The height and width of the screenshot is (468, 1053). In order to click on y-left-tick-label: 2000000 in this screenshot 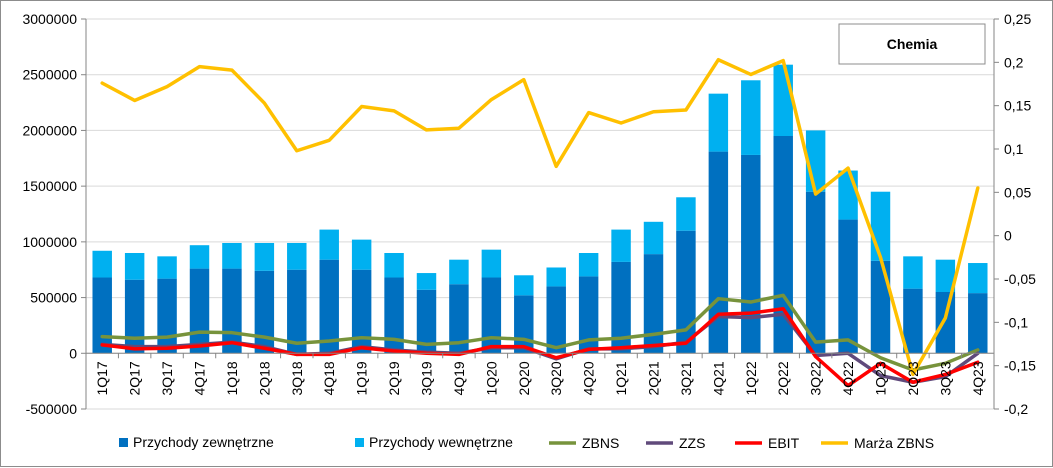, I will do `click(49, 130)`.